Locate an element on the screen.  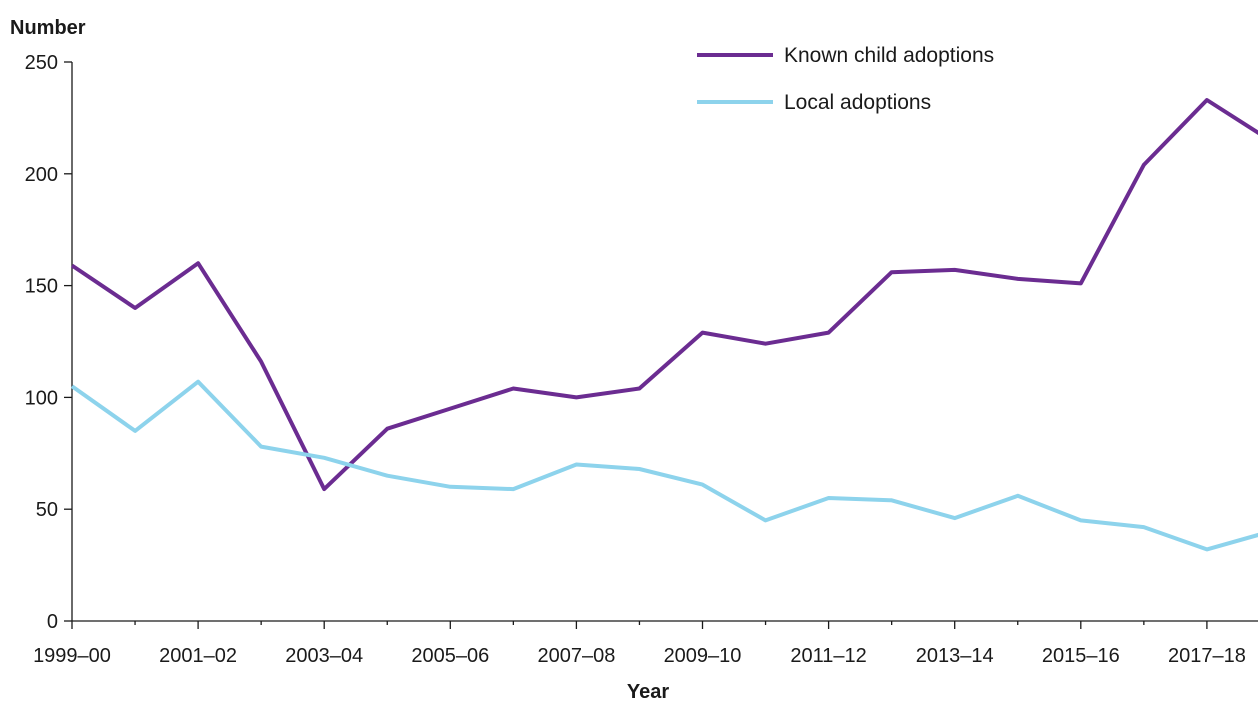
y-axis-title: Number is located at coordinates (48, 28).